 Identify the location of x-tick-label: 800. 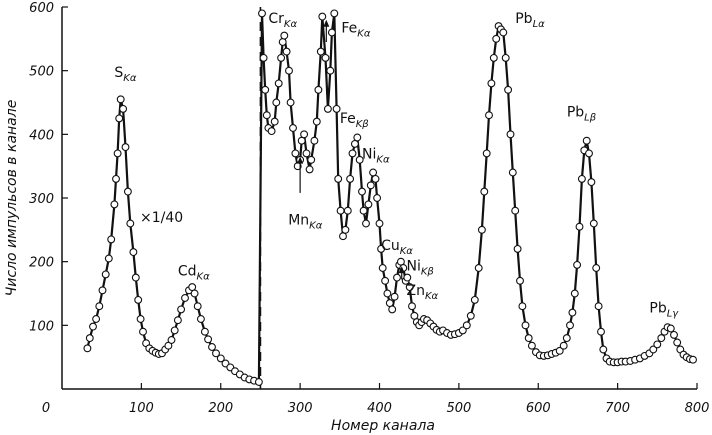
(697, 408).